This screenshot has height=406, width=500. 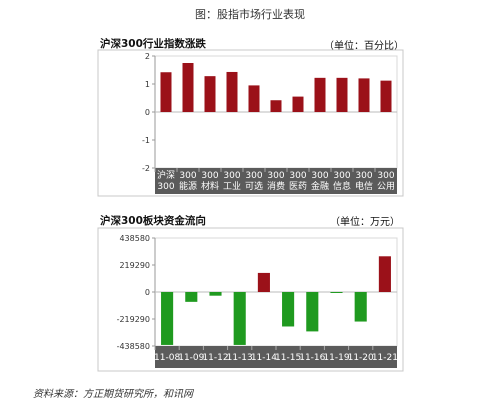 I want to click on chart2-x-tick-label: 11-16, so click(x=312, y=358).